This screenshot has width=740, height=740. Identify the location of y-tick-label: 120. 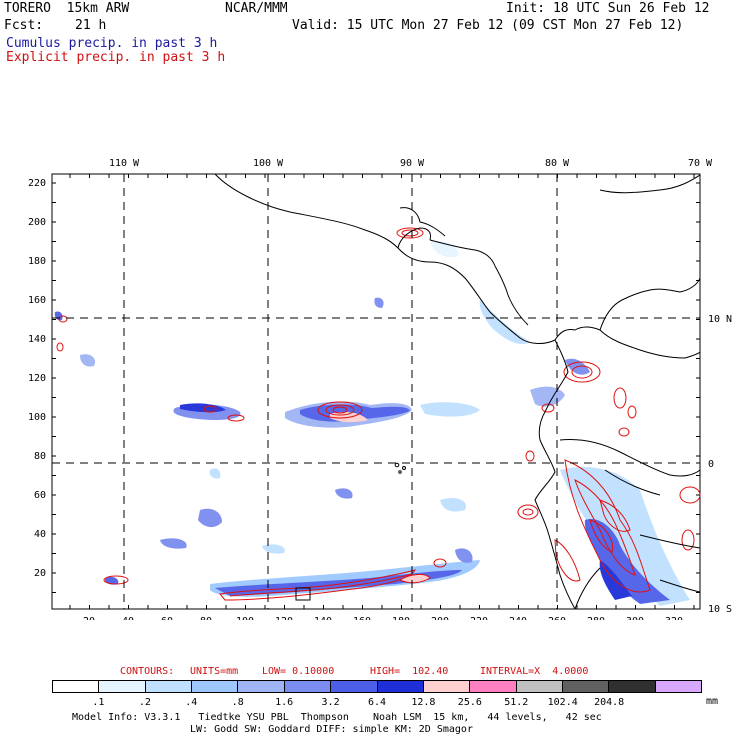
(37, 378).